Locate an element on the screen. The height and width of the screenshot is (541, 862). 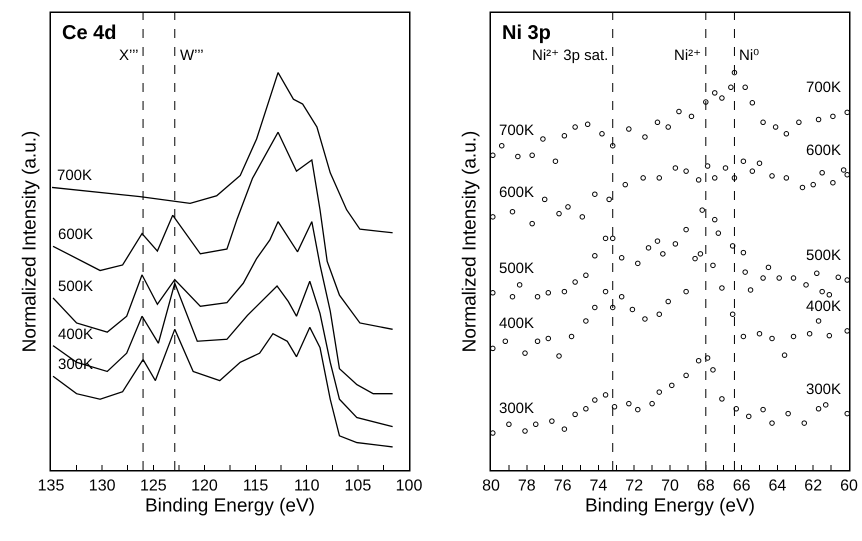
x-tick-label: 76 is located at coordinates (563, 486).